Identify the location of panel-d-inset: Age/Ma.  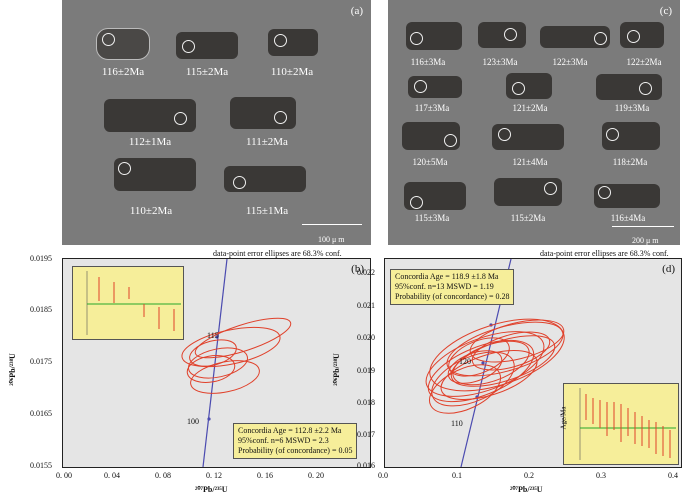
(619, 424).